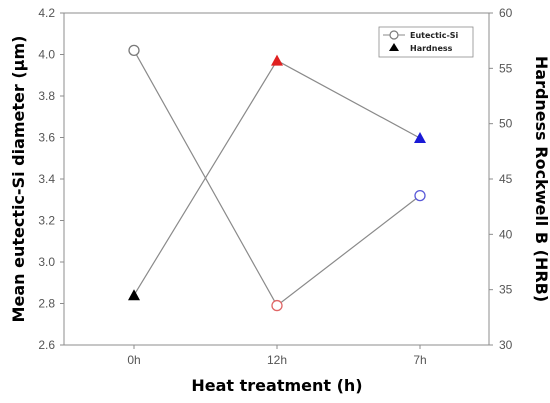 The image size is (550, 403). What do you see at coordinates (506, 234) in the screenshot?
I see `right-tick-label: 40` at bounding box center [506, 234].